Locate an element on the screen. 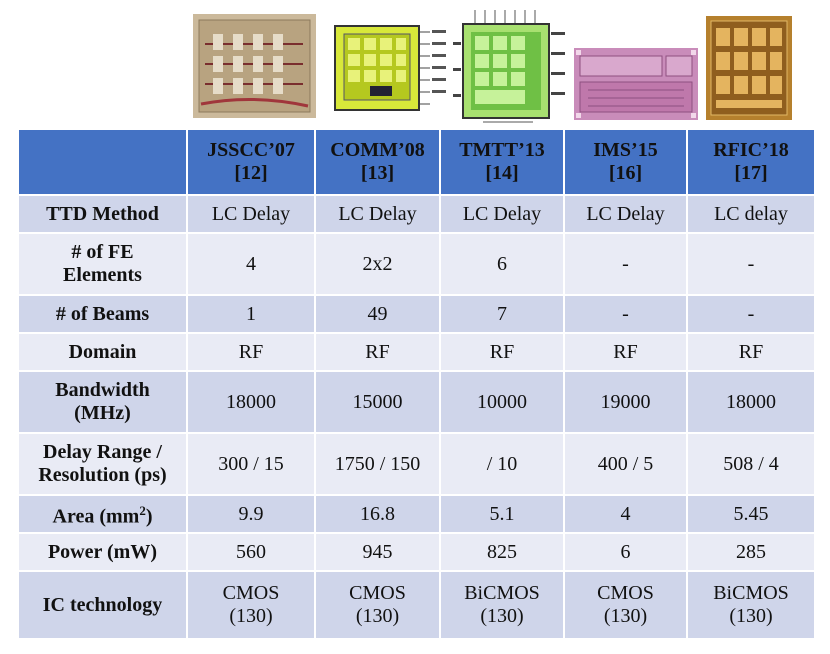  table-cell: 945 is located at coordinates (377, 552).